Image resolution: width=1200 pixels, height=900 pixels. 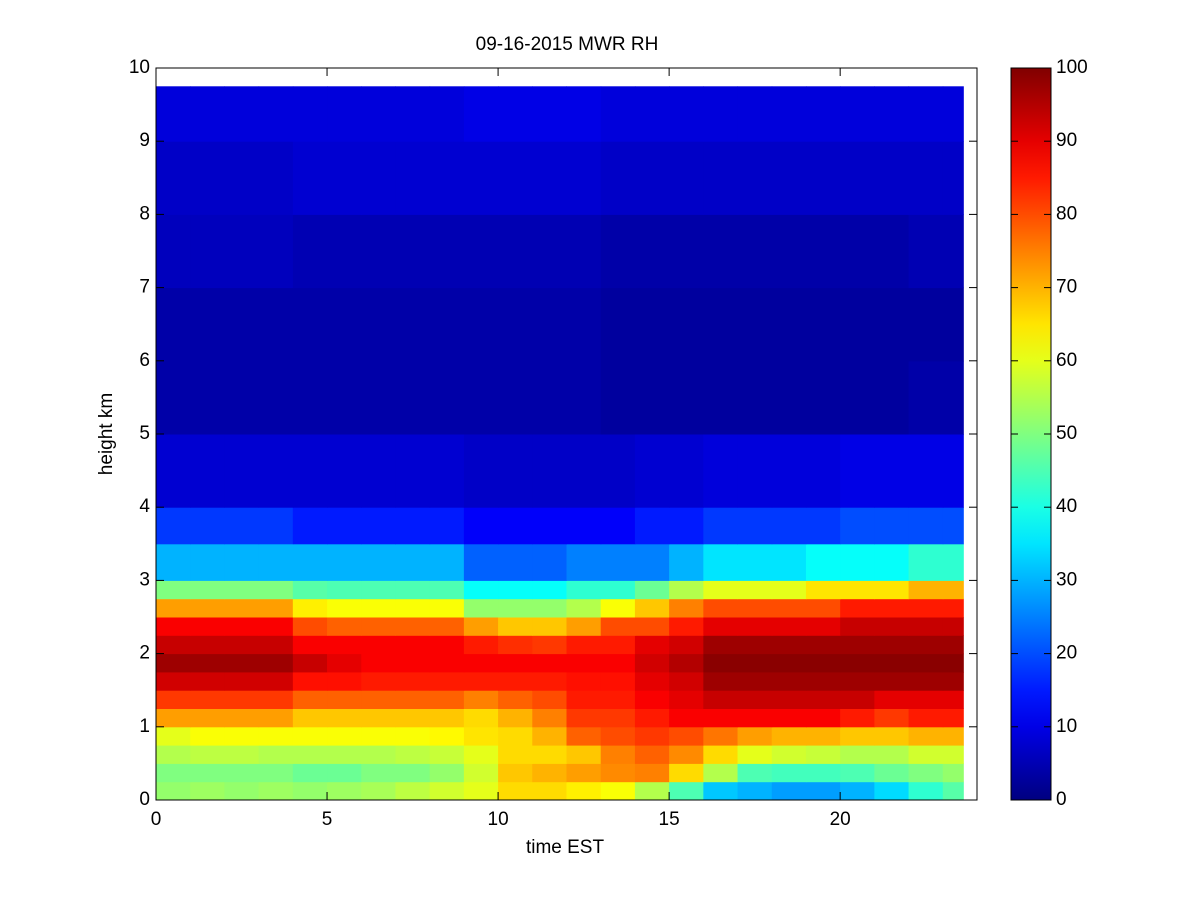 I want to click on x-tick-label: 10, so click(x=498, y=819).